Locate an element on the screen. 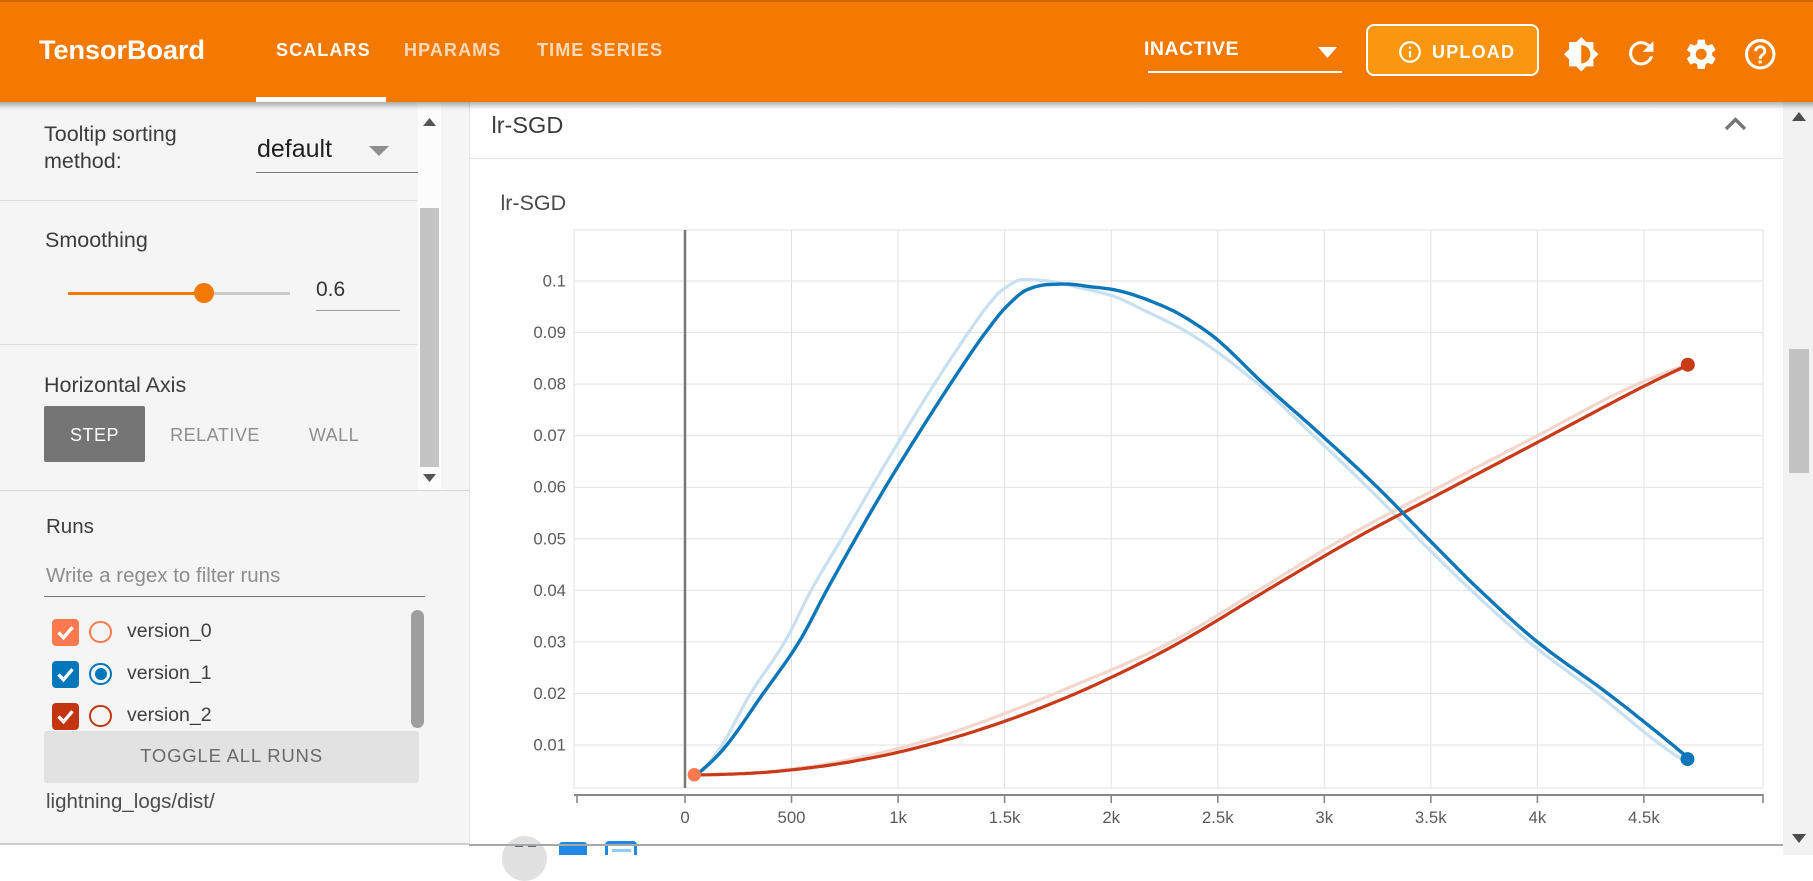 The image size is (1813, 881). svg-text: 0.01 is located at coordinates (549, 745).